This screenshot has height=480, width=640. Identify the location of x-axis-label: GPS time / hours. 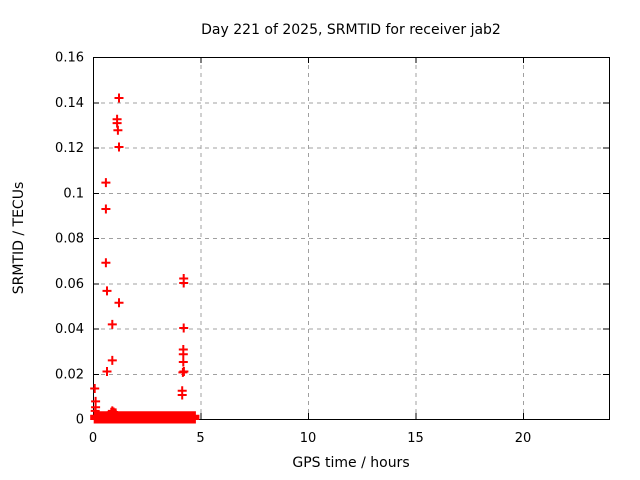
(351, 463).